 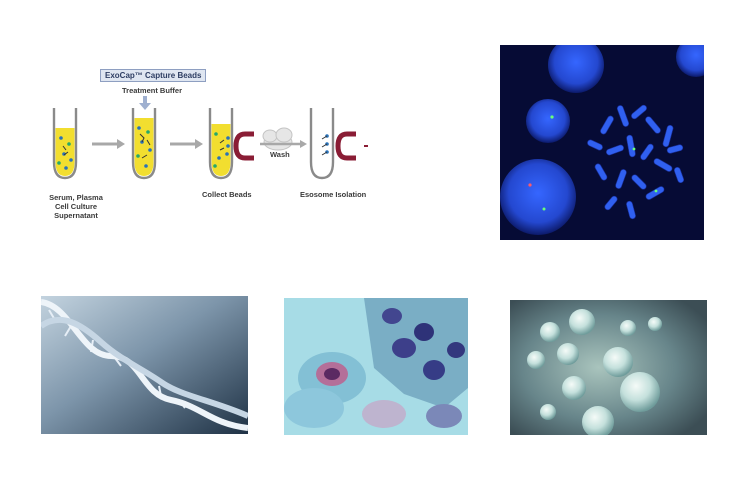 What do you see at coordinates (221, 144) in the screenshot?
I see `tube-collect` at bounding box center [221, 144].